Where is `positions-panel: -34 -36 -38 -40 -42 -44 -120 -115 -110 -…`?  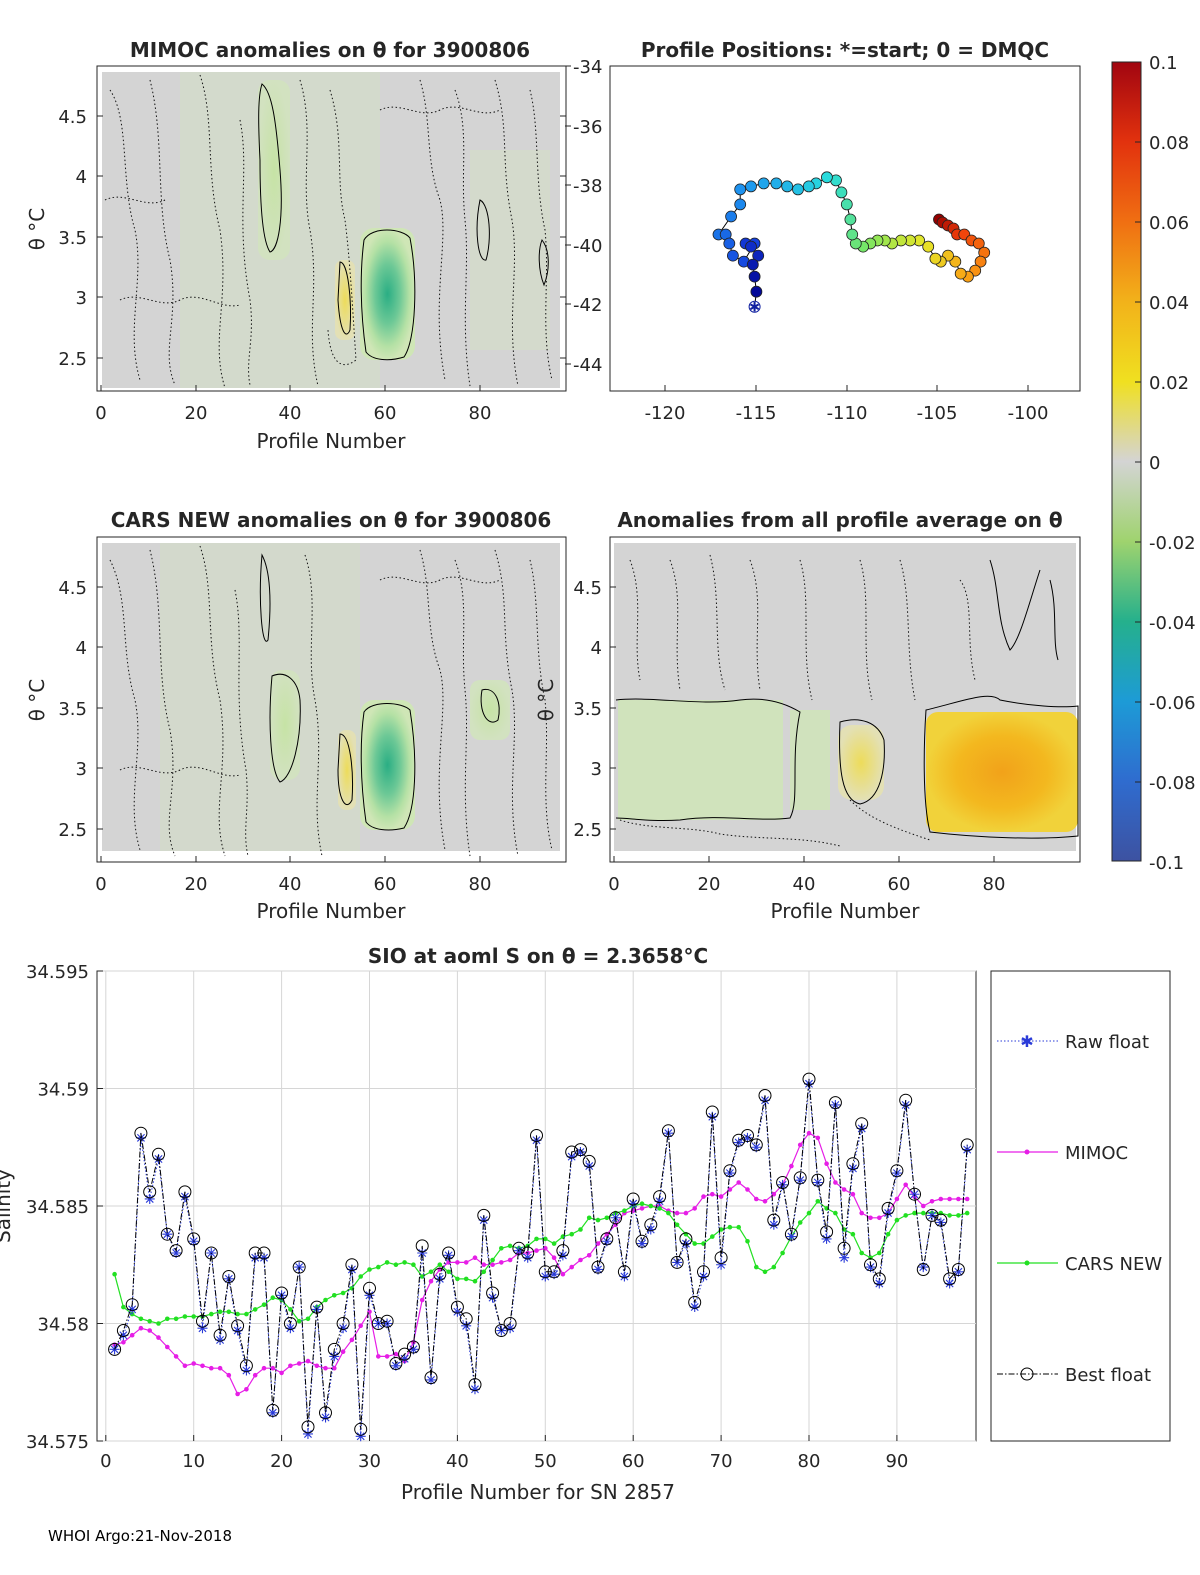
positions-panel: -34 -36 -38 -40 -42 -44 -120 -115 -110 -… is located at coordinates (823, 231).